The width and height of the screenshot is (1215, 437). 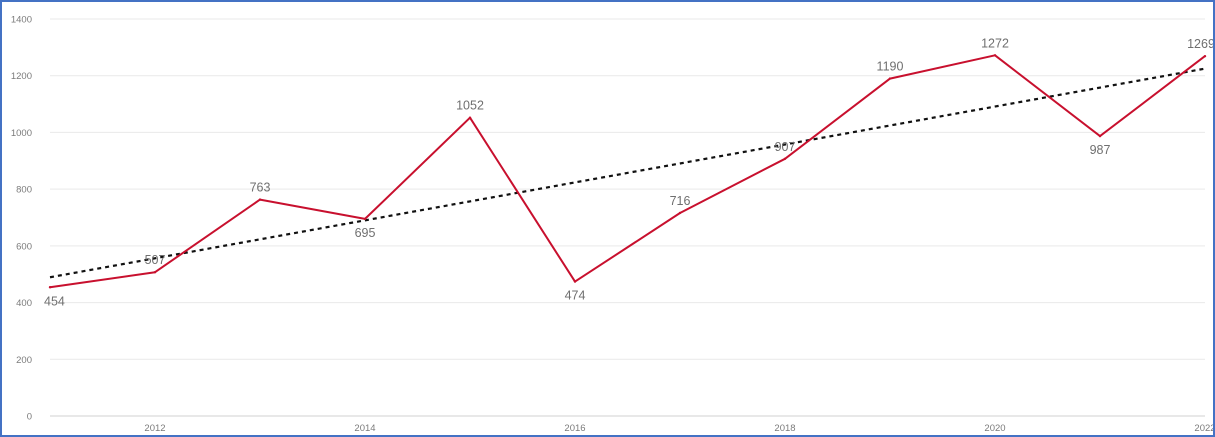 I want to click on data-label: 1190, so click(x=890, y=67).